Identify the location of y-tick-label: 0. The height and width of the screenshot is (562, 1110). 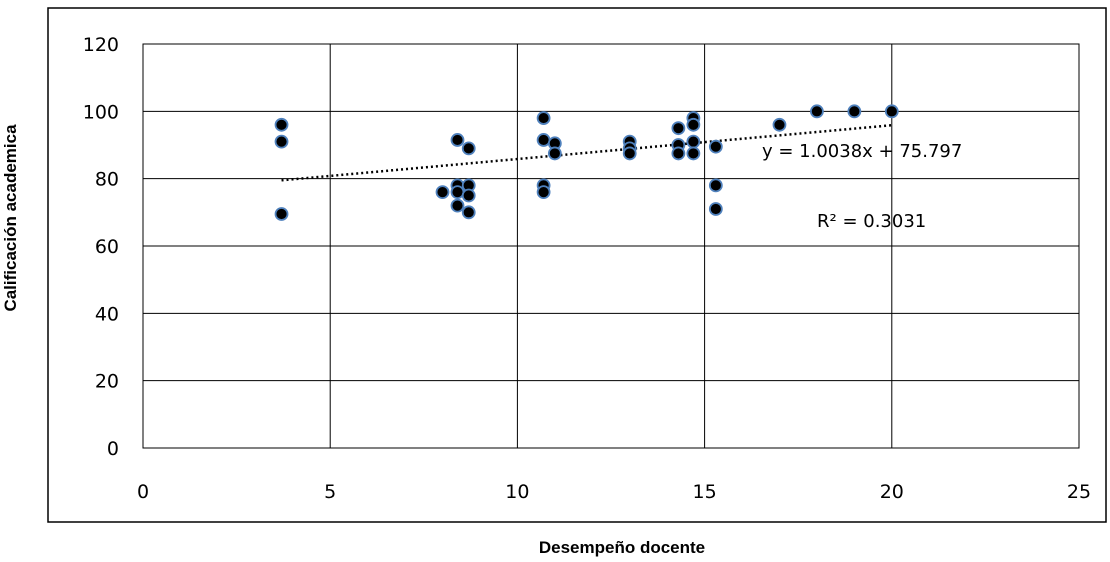
(113, 449).